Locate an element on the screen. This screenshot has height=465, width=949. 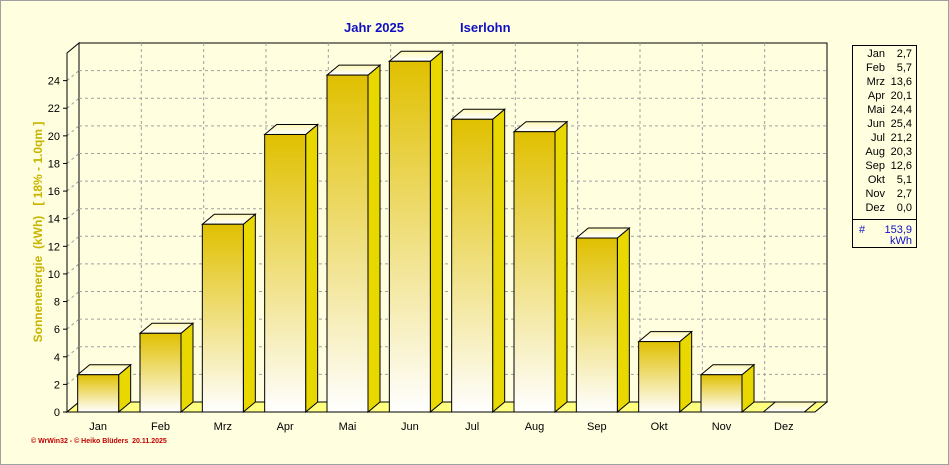
legend-month: Mai is located at coordinates (876, 110).